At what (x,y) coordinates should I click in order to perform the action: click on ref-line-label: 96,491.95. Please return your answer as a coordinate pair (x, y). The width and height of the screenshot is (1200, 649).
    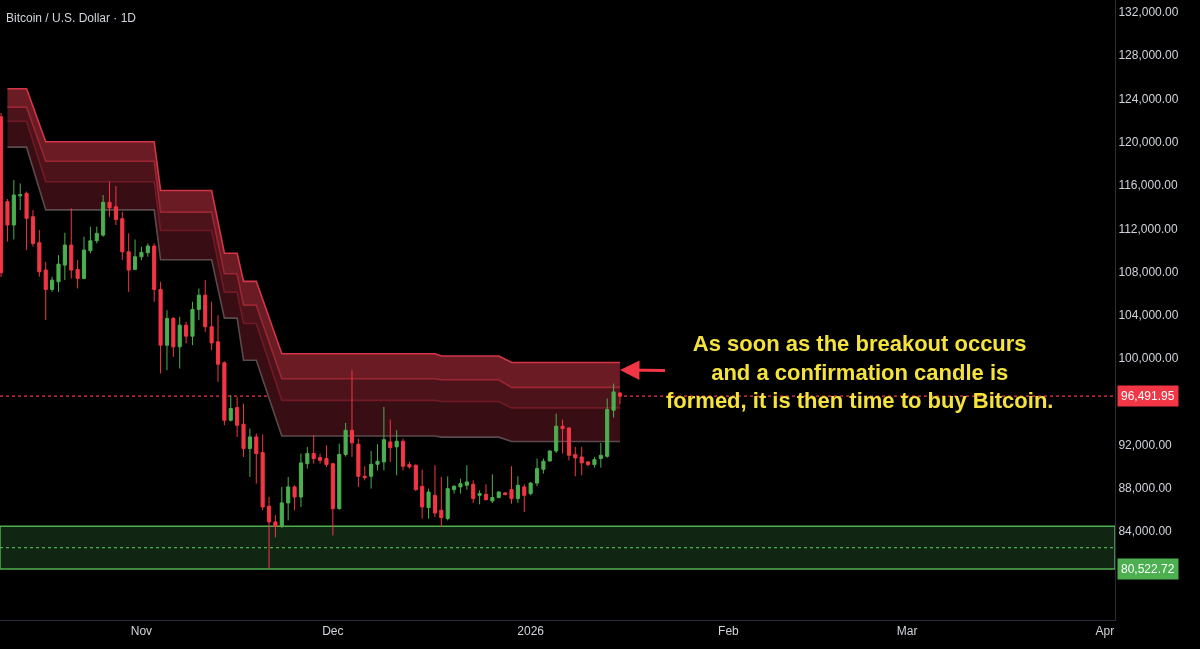
    Looking at the image, I should click on (1148, 396).